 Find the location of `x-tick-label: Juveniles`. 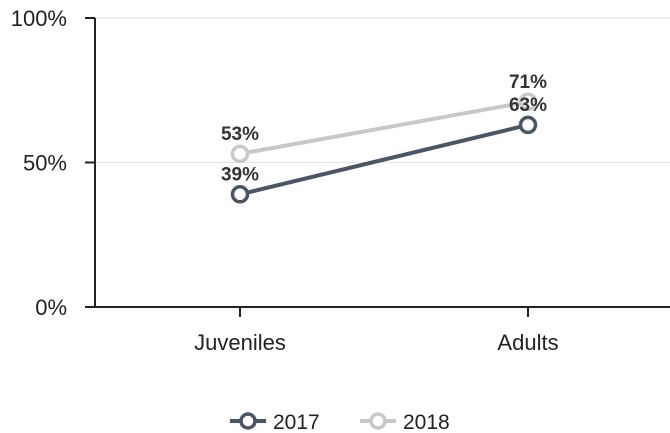

x-tick-label: Juveniles is located at coordinates (240, 342).